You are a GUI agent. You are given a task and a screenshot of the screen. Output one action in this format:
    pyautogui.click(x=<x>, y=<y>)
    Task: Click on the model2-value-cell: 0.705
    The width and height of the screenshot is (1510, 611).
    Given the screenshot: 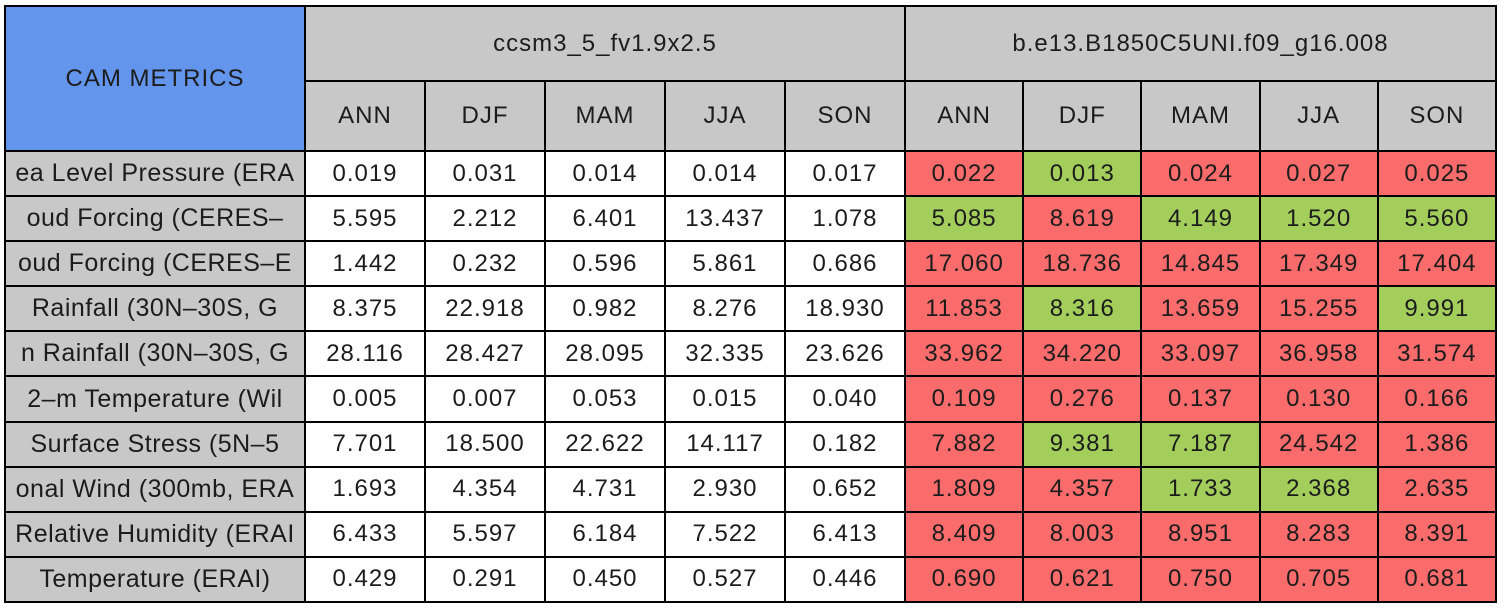 What is the action you would take?
    pyautogui.click(x=1318, y=579)
    